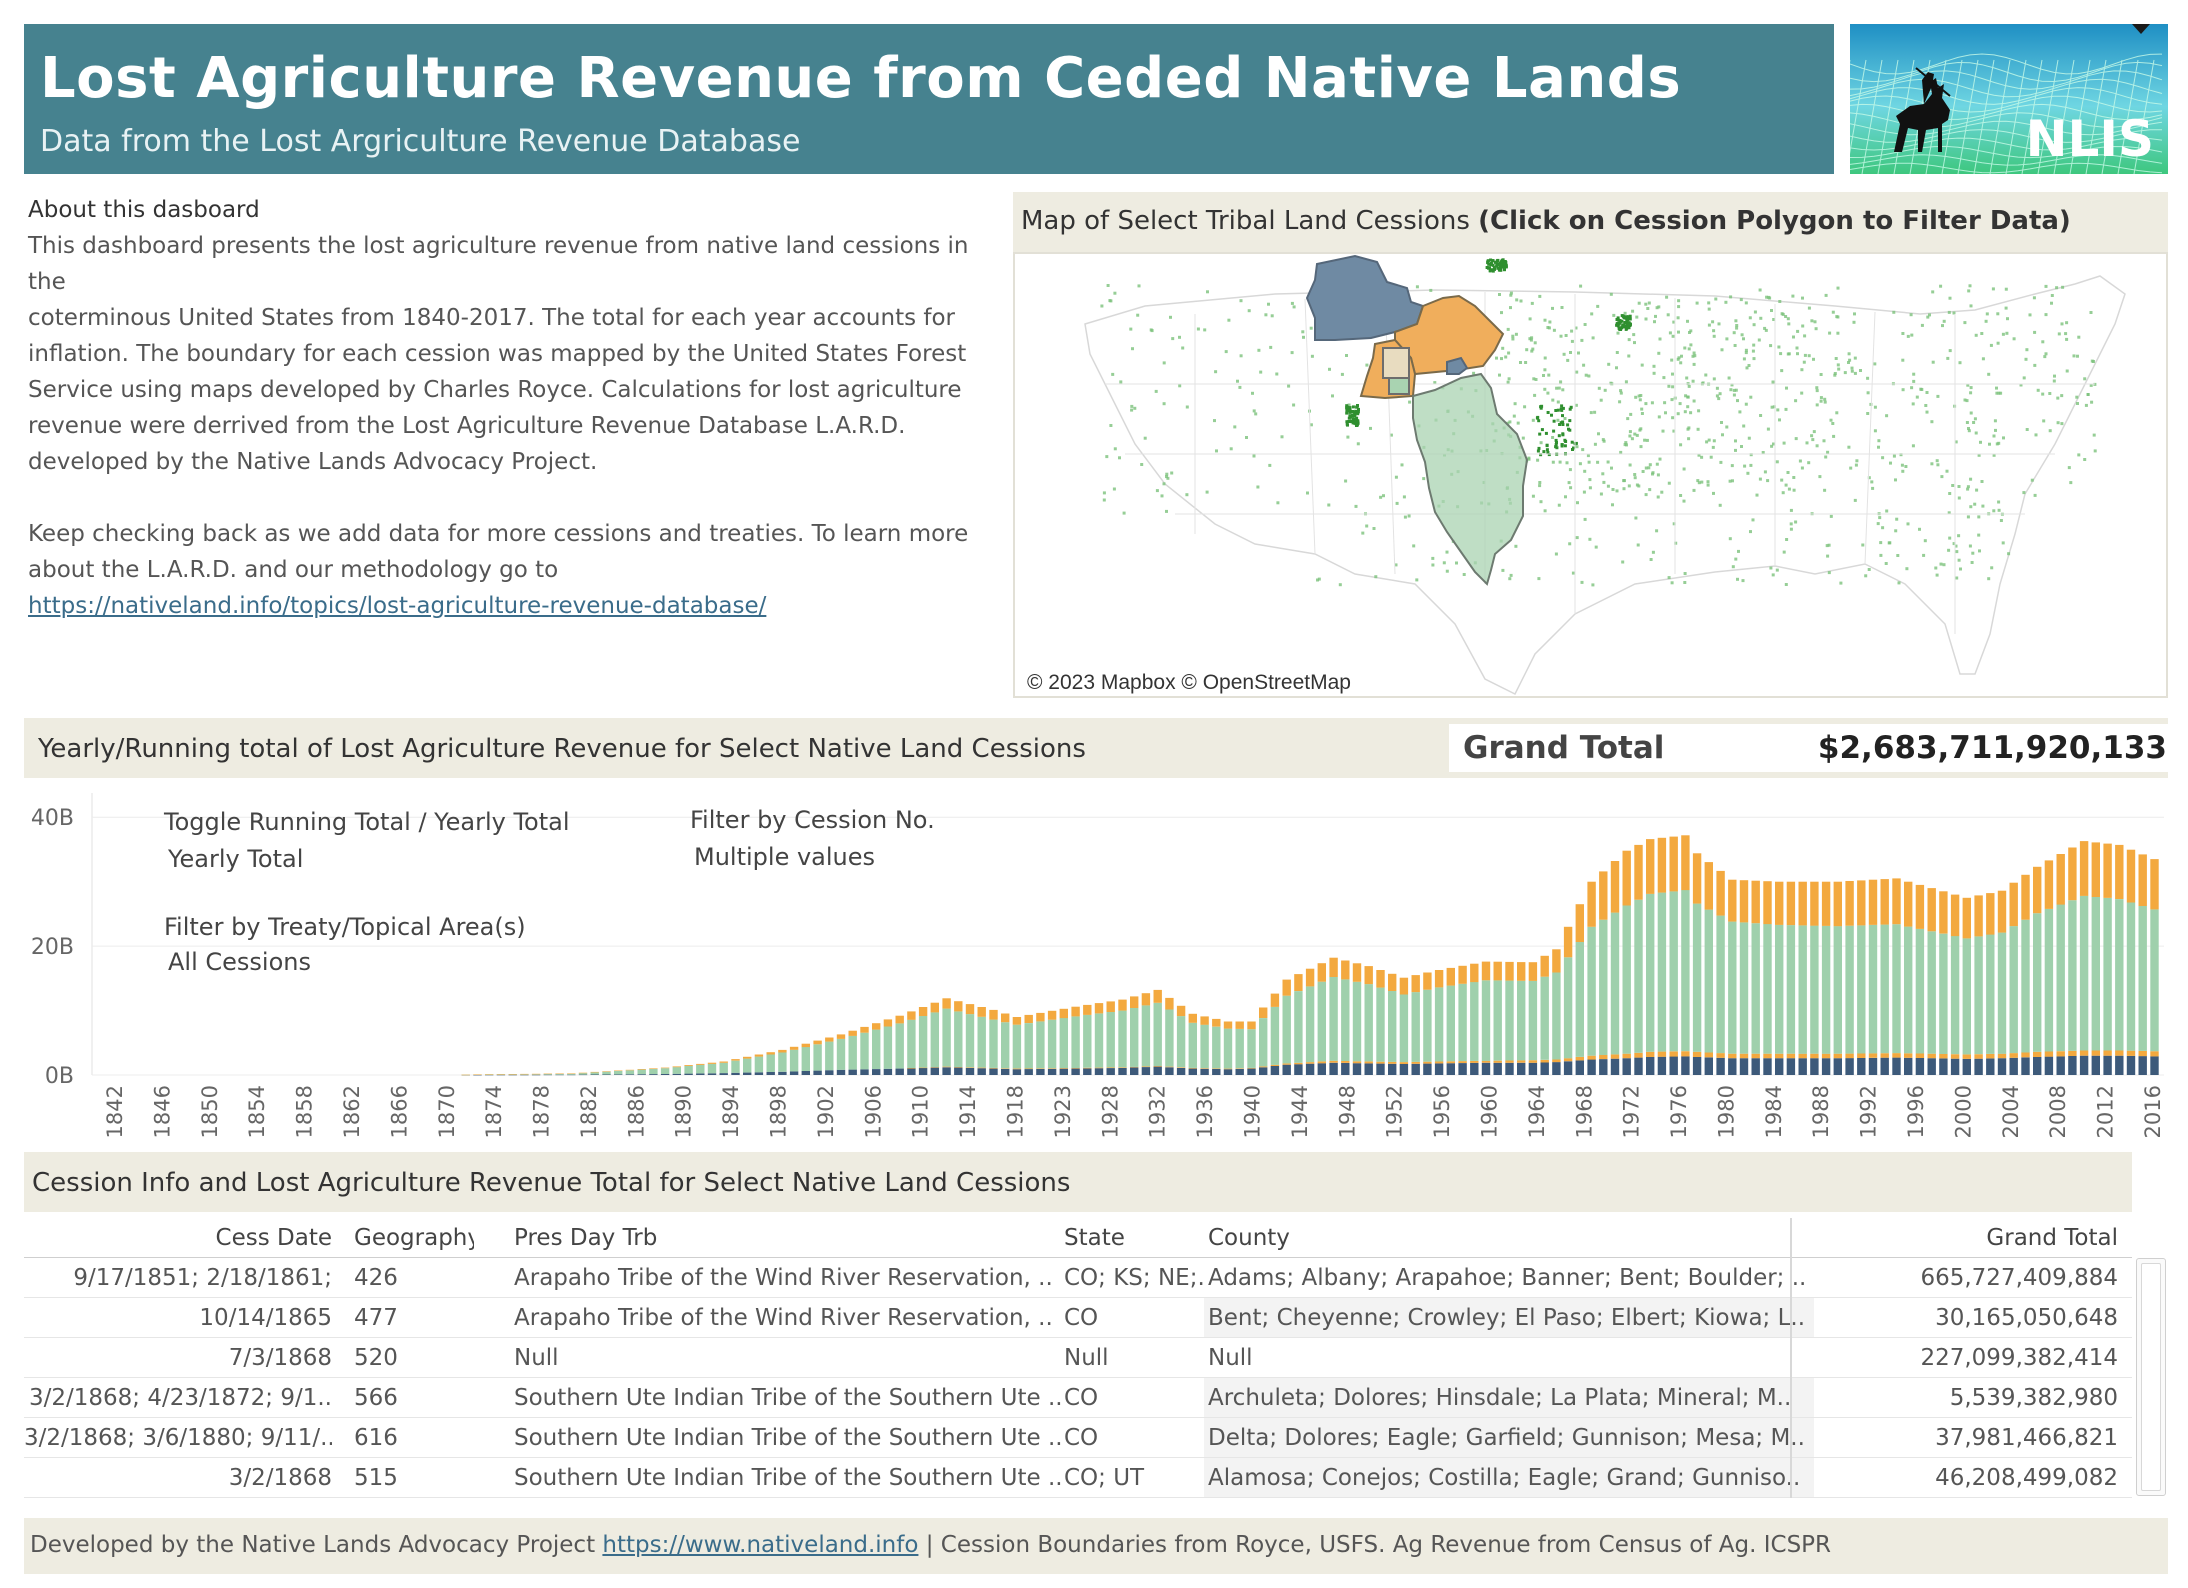  What do you see at coordinates (1590, 475) in the screenshot?
I see `cession-map: © 2023 Mapbox © OpenStreetMap` at bounding box center [1590, 475].